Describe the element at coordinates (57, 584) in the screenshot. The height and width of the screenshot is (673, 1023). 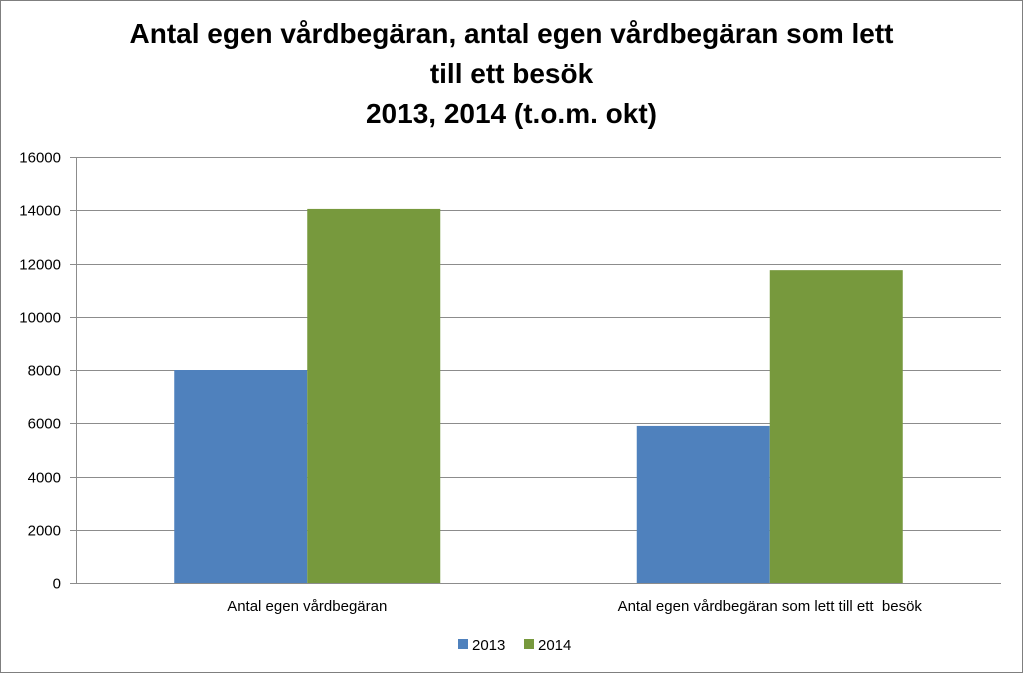
I see `y-tick-label: 0` at that location.